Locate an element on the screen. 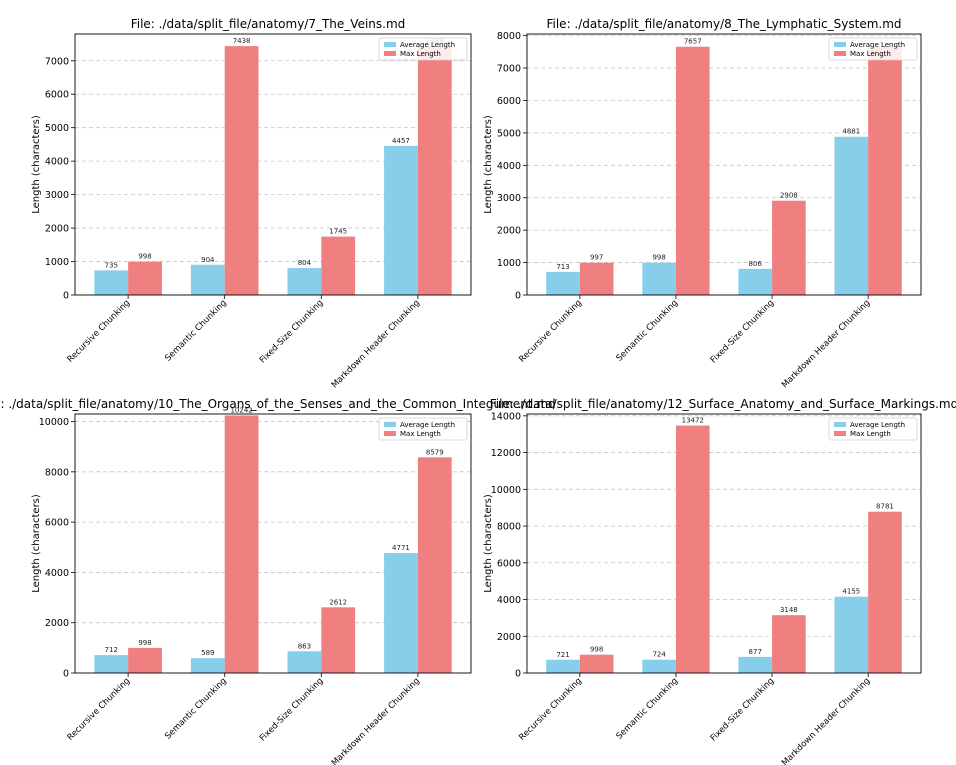 This screenshot has height=765, width=956. bar-value-label: 7657 is located at coordinates (693, 42).